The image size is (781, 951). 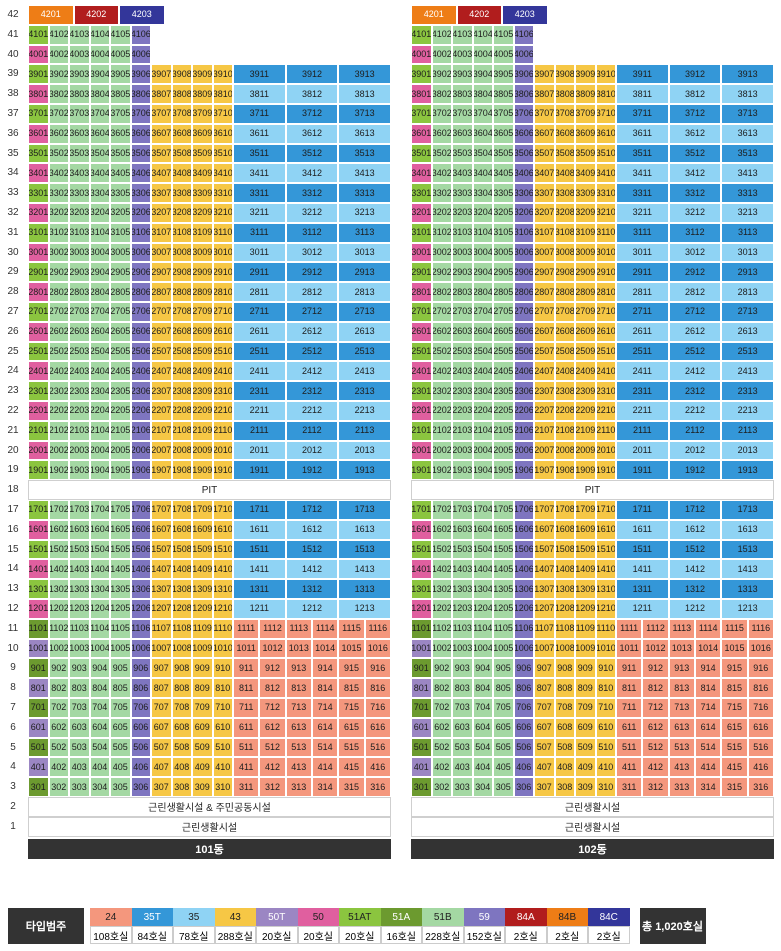 I want to click on unit-cell: 3207, so click(x=161, y=213).